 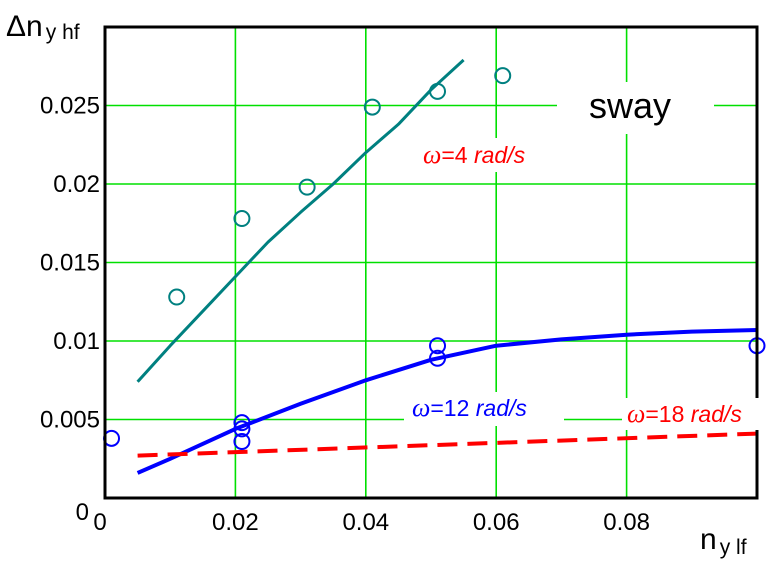 What do you see at coordinates (636, 413) in the screenshot?
I see `omega-18-symbol: ω` at bounding box center [636, 413].